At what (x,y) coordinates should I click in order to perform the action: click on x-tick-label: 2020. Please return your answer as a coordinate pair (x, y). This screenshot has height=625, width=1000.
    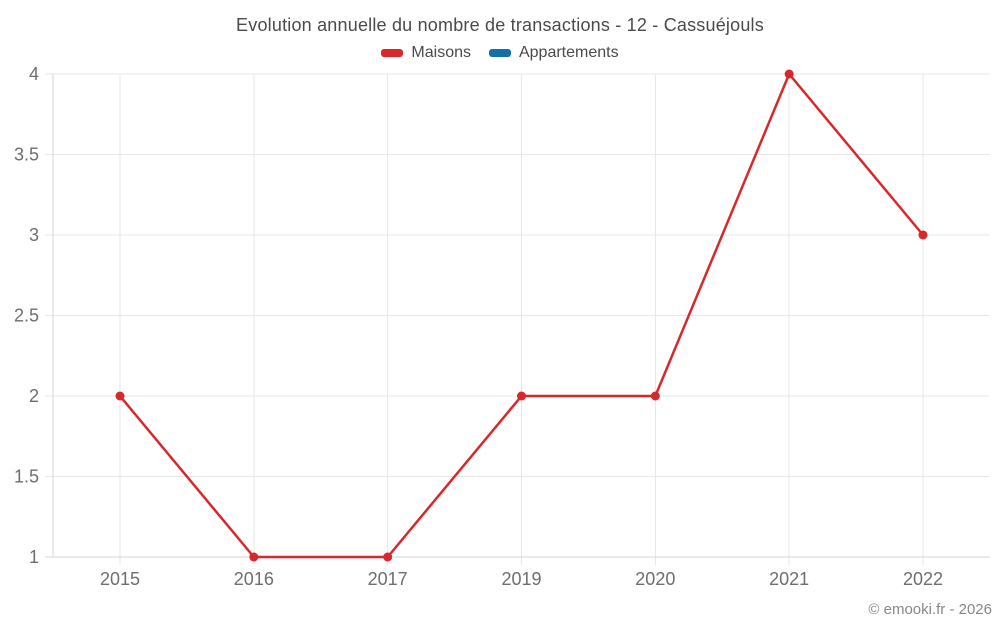
    Looking at the image, I should click on (655, 579).